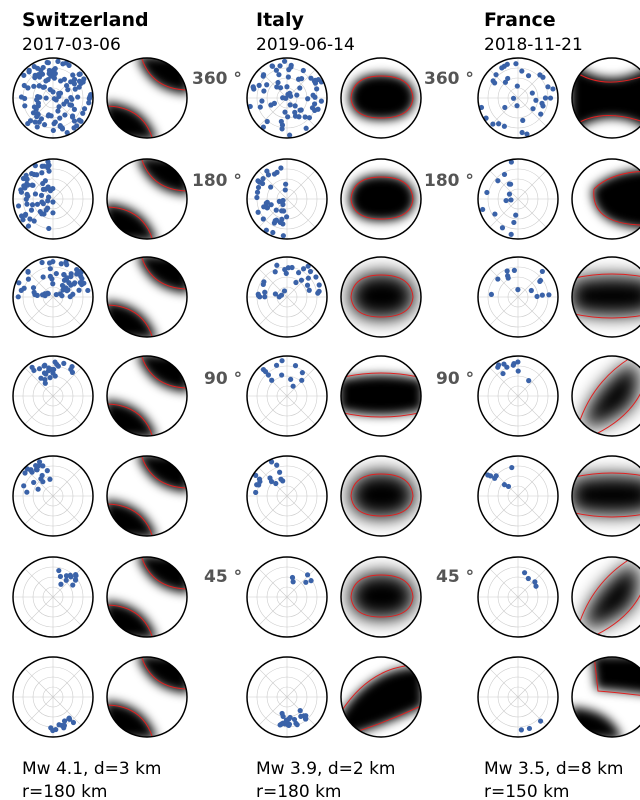 This screenshot has width=640, height=800. What do you see at coordinates (553, 769) in the screenshot?
I see `event-info-france: Mw 3.5, d=8 km` at bounding box center [553, 769].